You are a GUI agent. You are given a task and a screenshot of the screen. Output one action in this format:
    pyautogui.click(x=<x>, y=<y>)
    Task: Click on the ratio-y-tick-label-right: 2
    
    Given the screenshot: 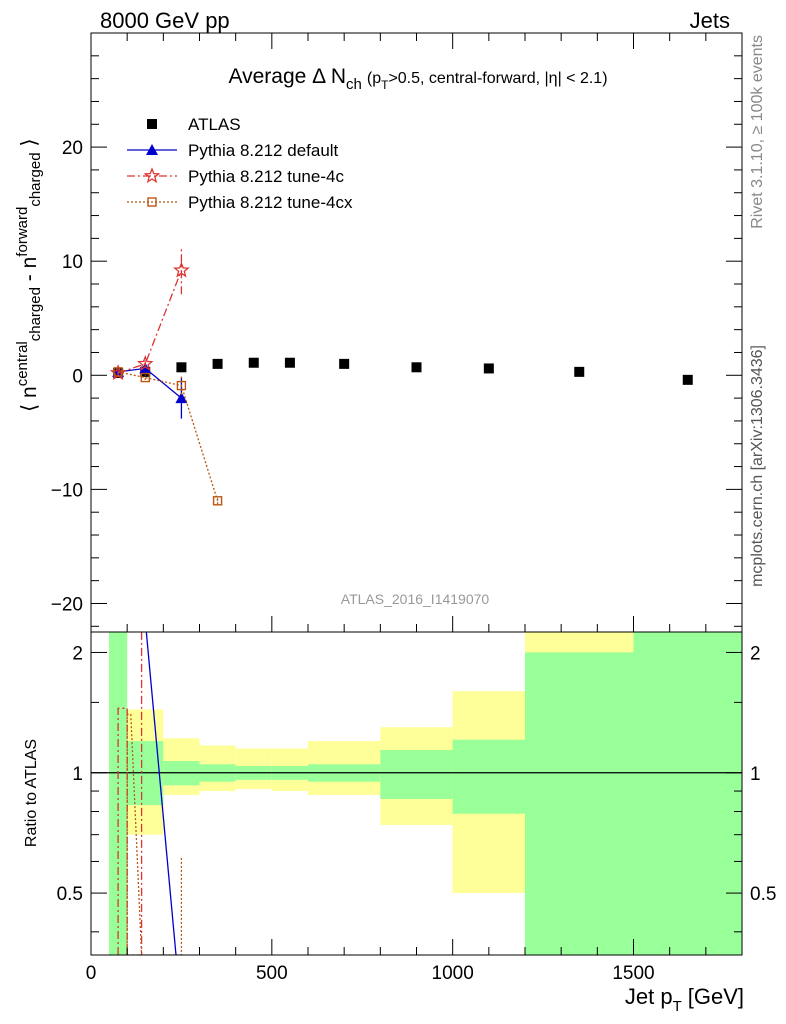 What is the action you would take?
    pyautogui.click(x=755, y=653)
    